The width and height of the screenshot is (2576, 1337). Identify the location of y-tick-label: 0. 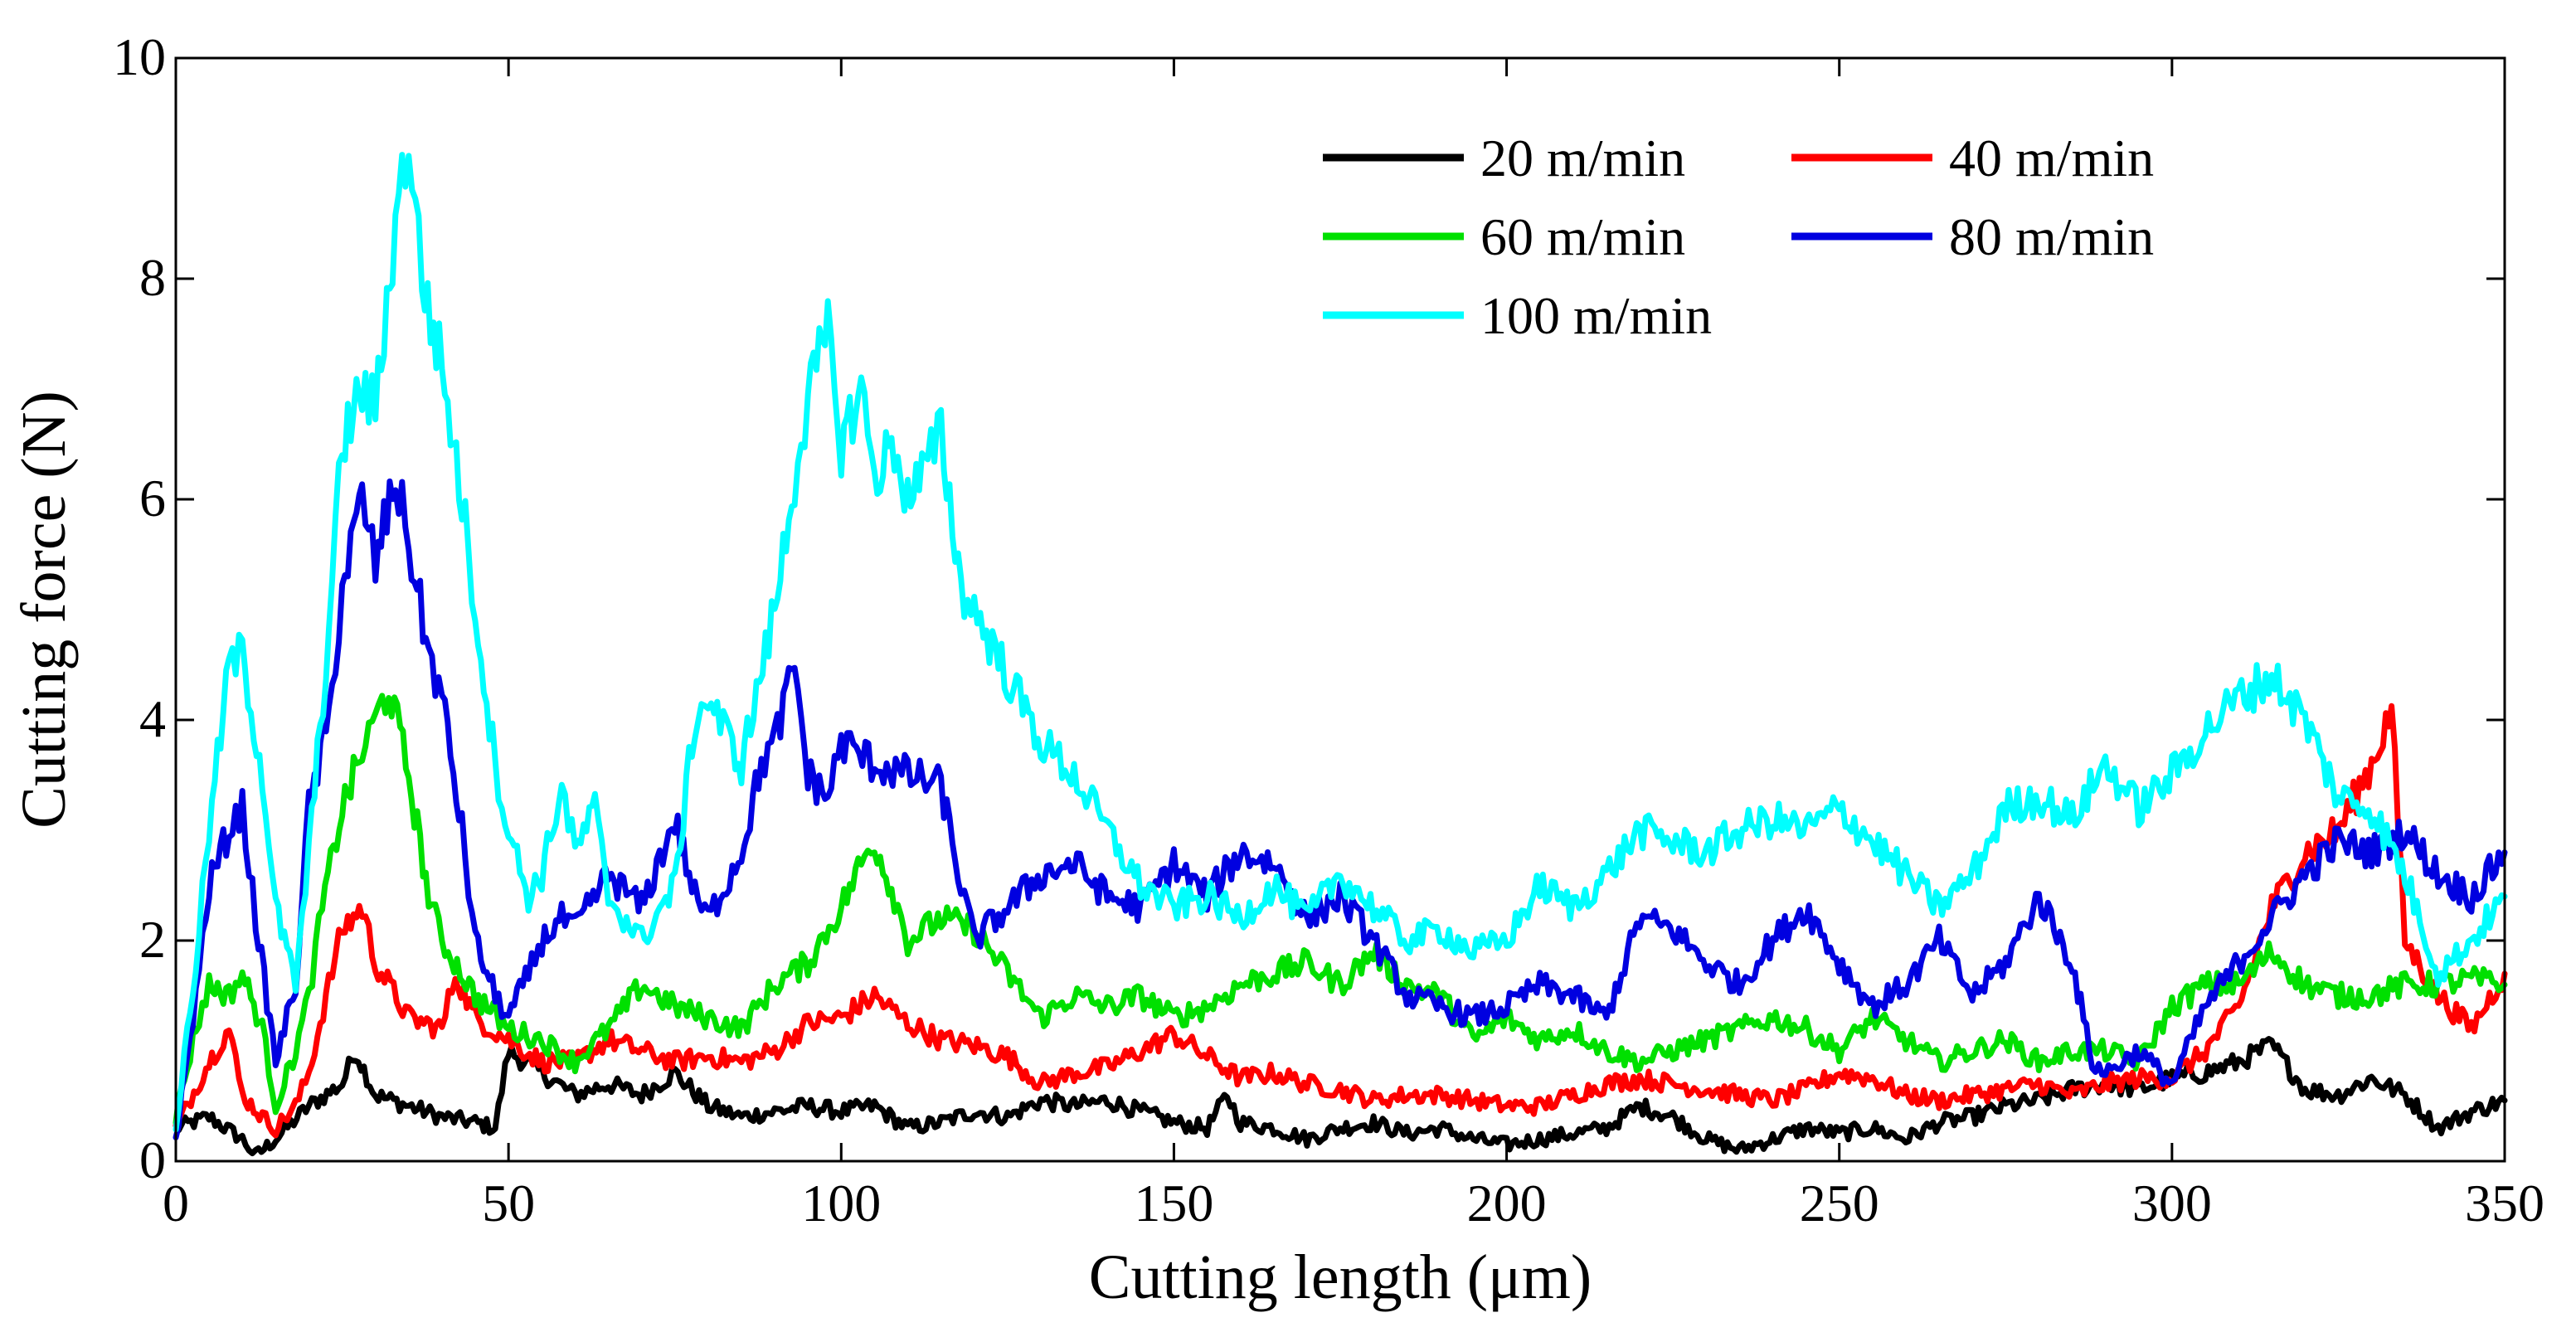
(152, 1159).